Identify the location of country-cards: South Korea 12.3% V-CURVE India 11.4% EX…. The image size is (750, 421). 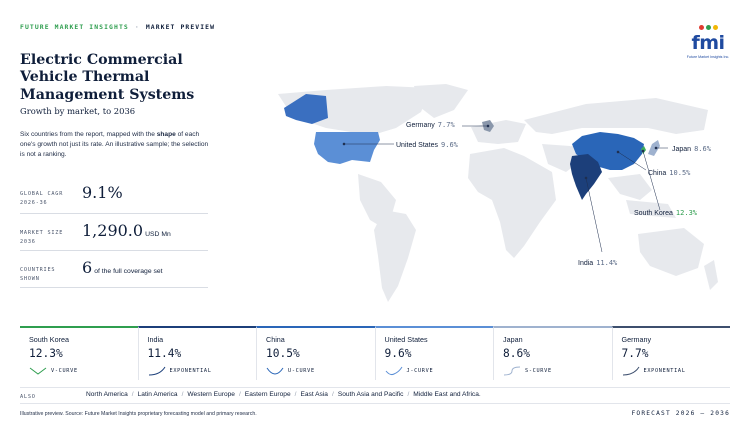
(375, 353).